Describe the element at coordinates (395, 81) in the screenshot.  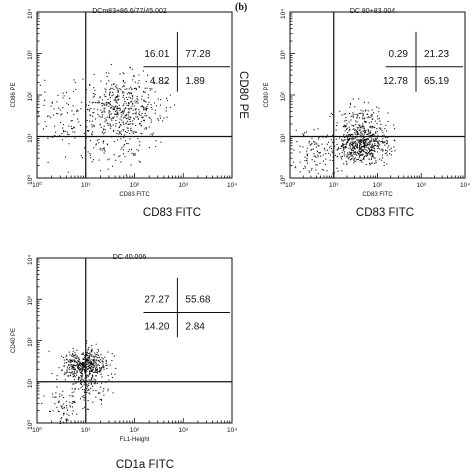
I see `quadrant-lower-left-value: 12.78` at that location.